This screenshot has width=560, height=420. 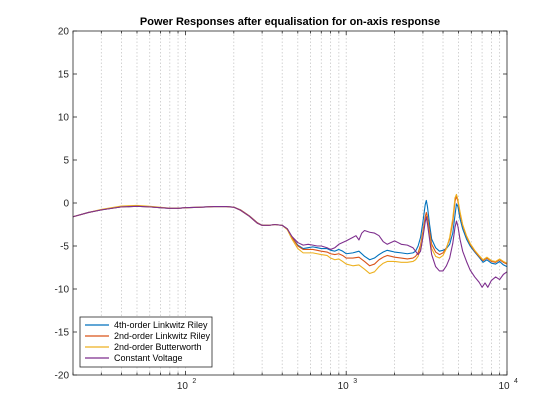 I want to click on x-tick-label-exponent: 2, so click(x=194, y=381).